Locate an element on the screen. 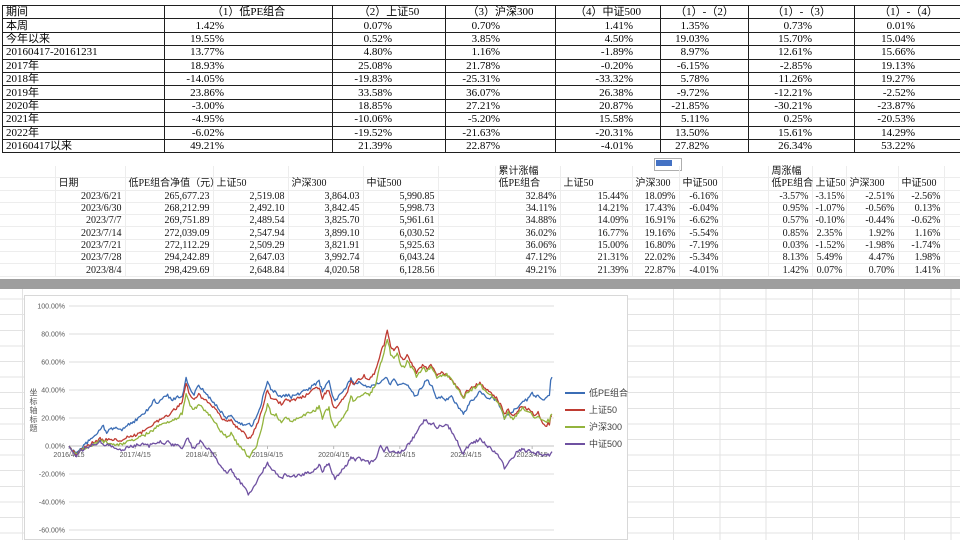 This screenshot has width=960, height=544. detail-cell: 14.21% is located at coordinates (596, 208).